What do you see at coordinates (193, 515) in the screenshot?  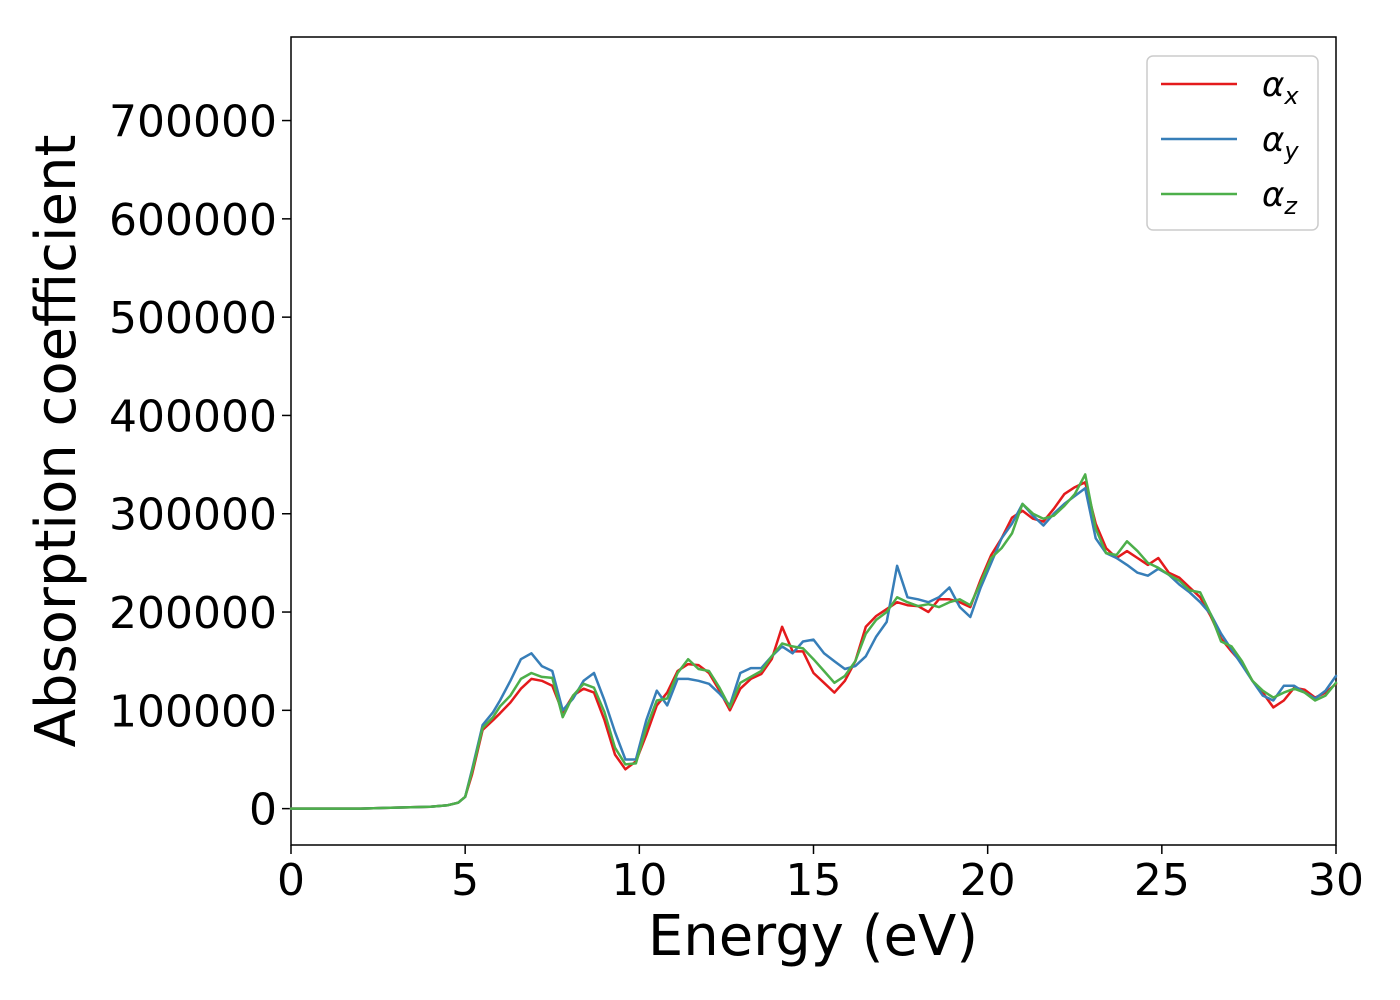 I see `y-tick-label: 300000` at bounding box center [193, 515].